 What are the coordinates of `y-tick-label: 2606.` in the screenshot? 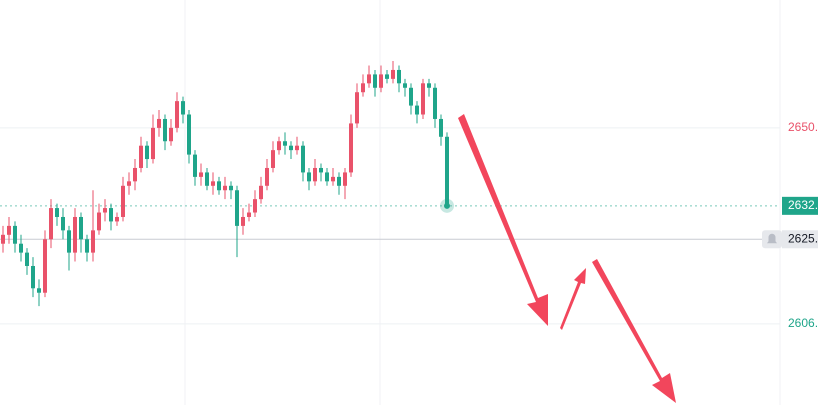 It's located at (803, 323).